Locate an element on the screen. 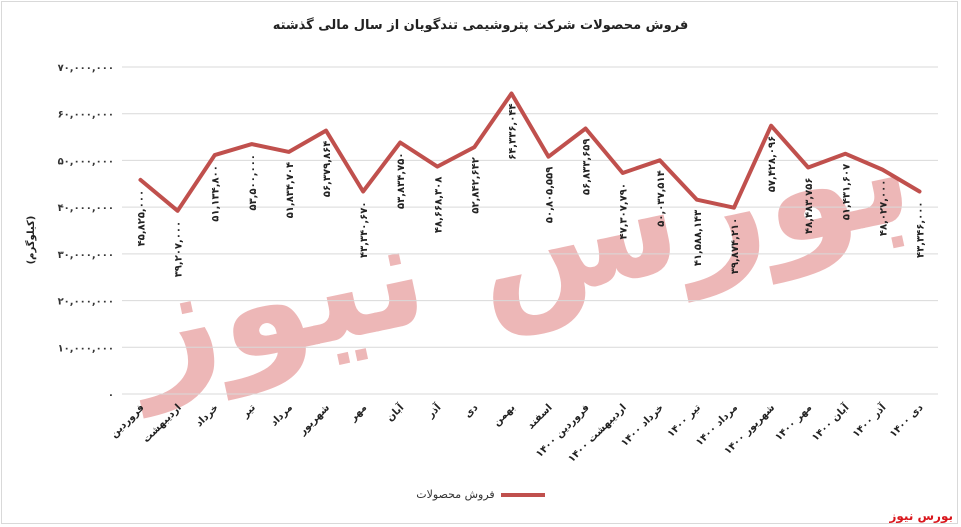 The image size is (961, 527). x-tick-label: آذر ۱۴۰۰ is located at coordinates (868, 420).